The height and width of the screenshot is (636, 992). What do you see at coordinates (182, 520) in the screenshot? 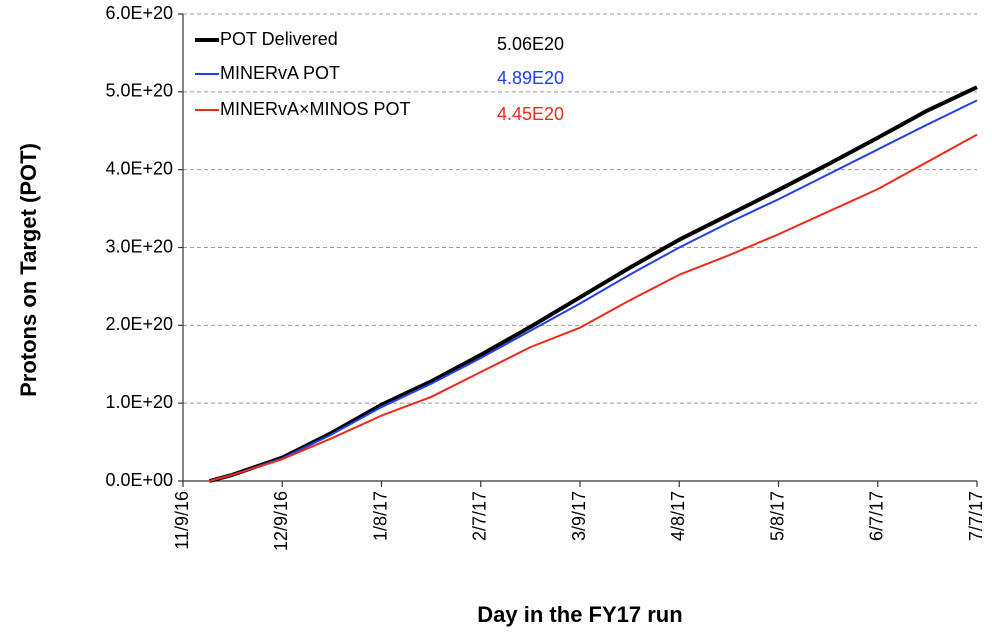
I see `x-tick-label: 11/9/16` at bounding box center [182, 520].